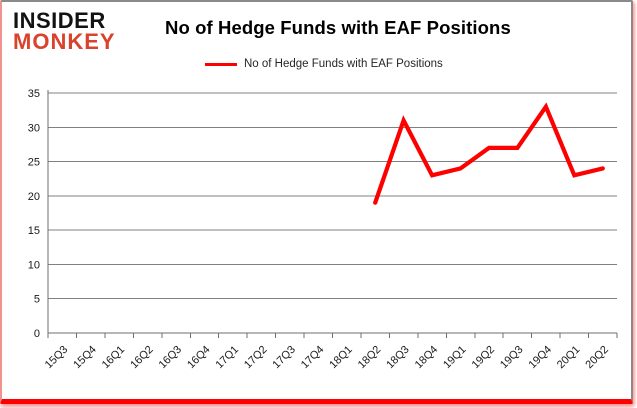 This screenshot has width=637, height=408. Describe the element at coordinates (569, 358) in the screenshot. I see `x-axis-tick-label: 20Q1` at that location.